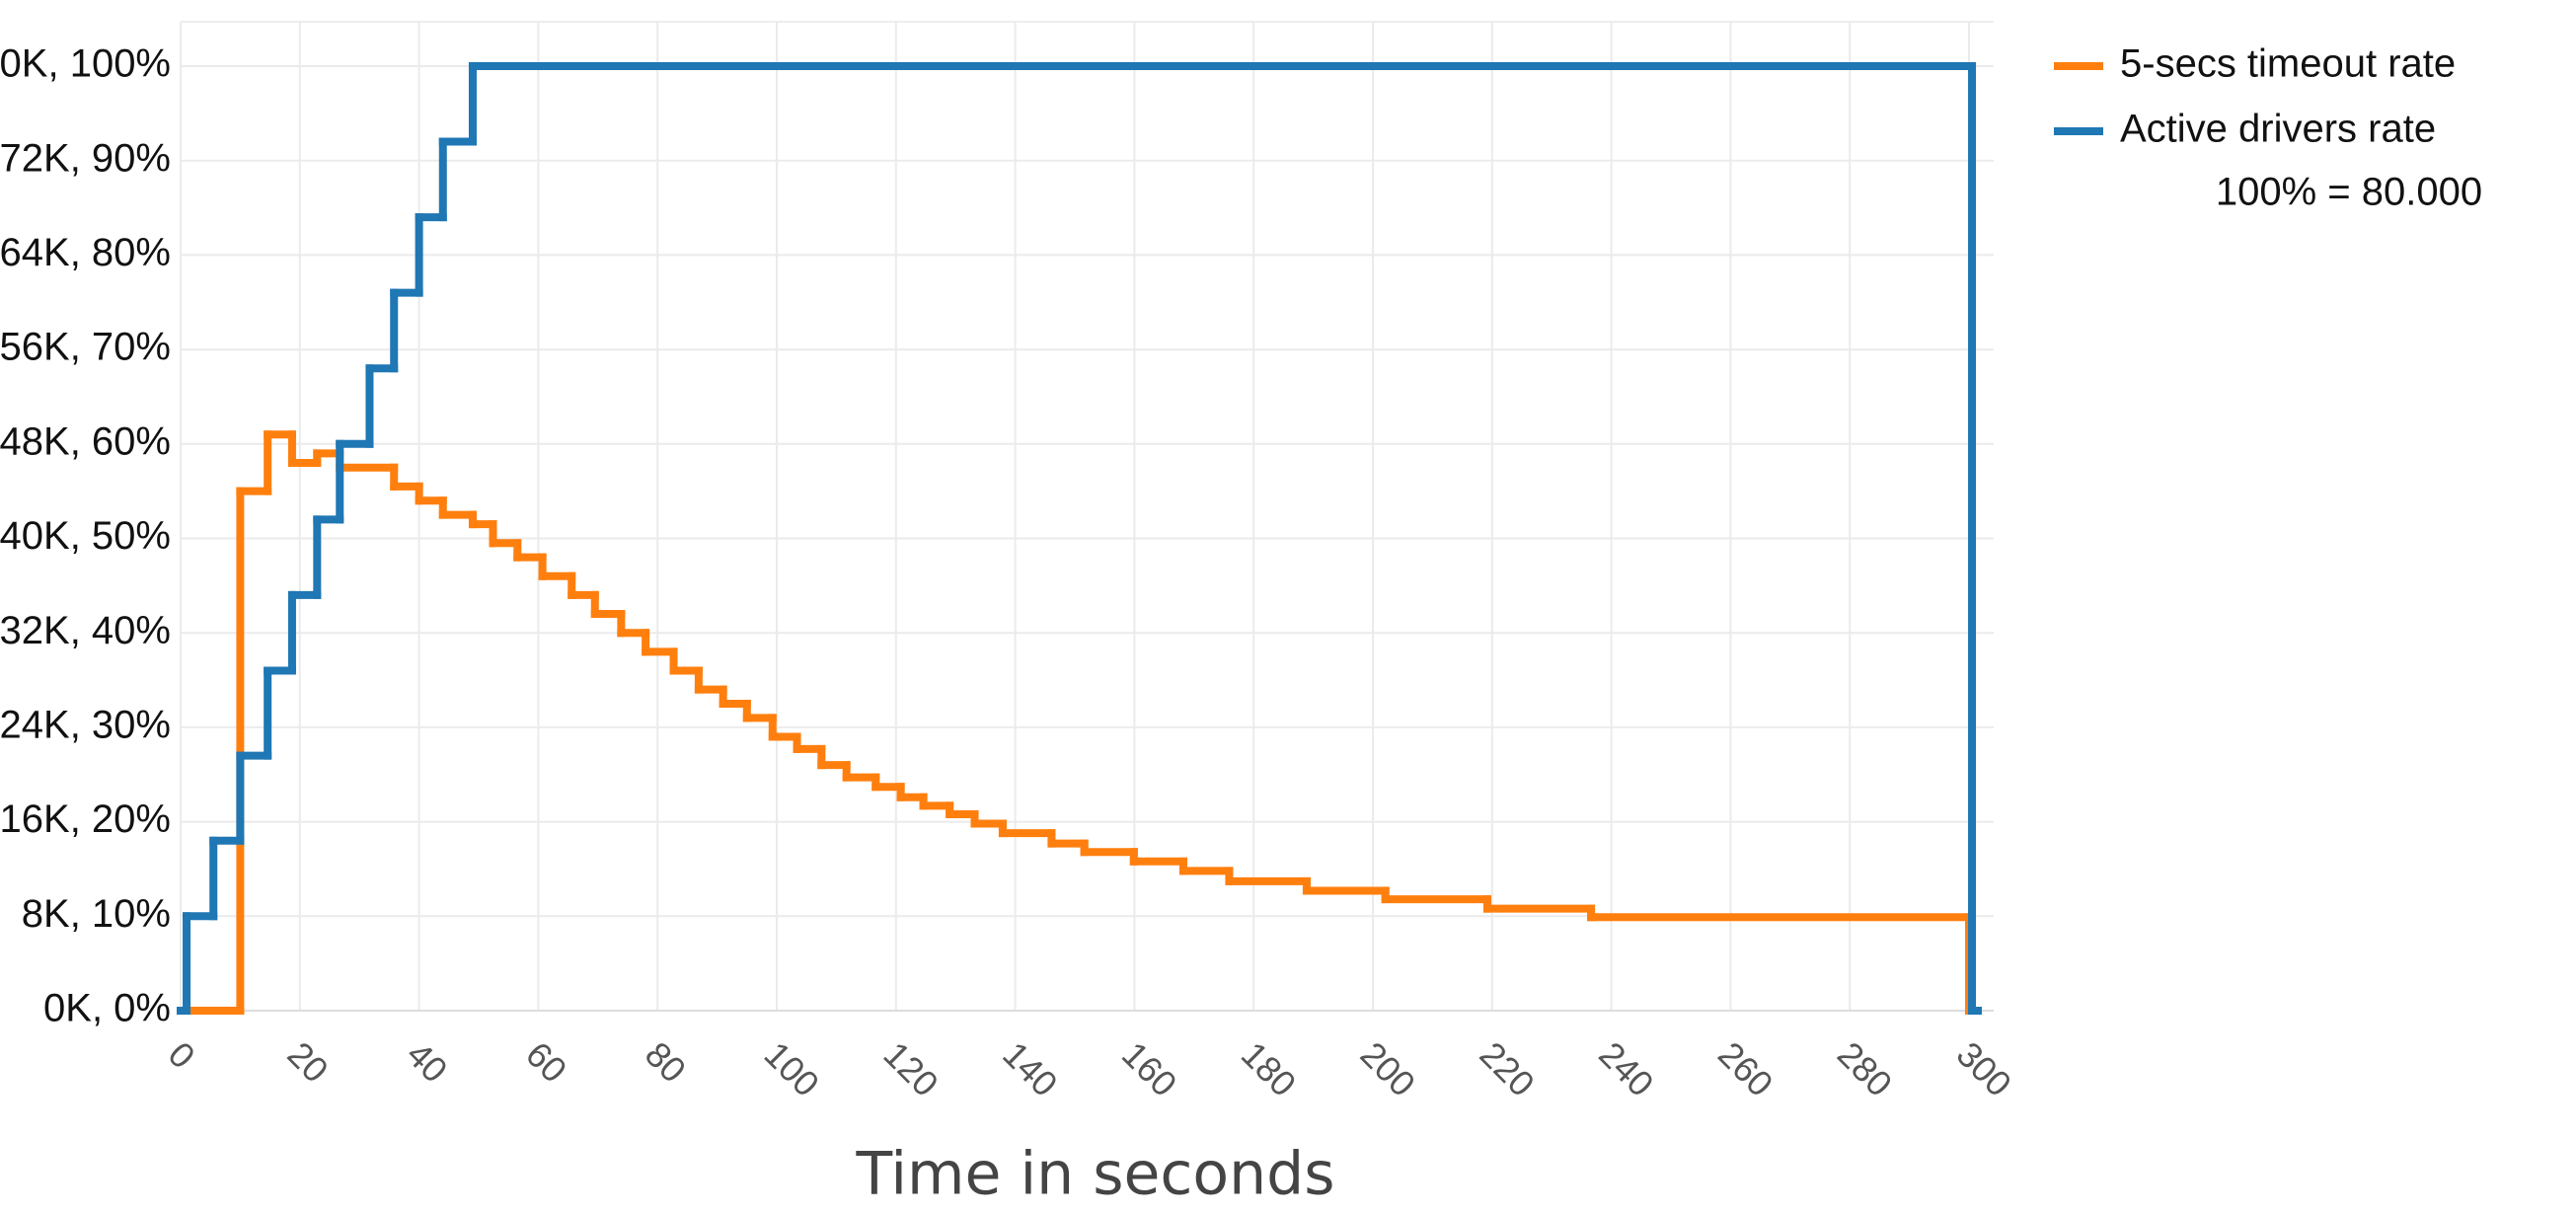 Image resolution: width=2576 pixels, height=1214 pixels. I want to click on y-tick-label: 56K, 70%, so click(86, 347).